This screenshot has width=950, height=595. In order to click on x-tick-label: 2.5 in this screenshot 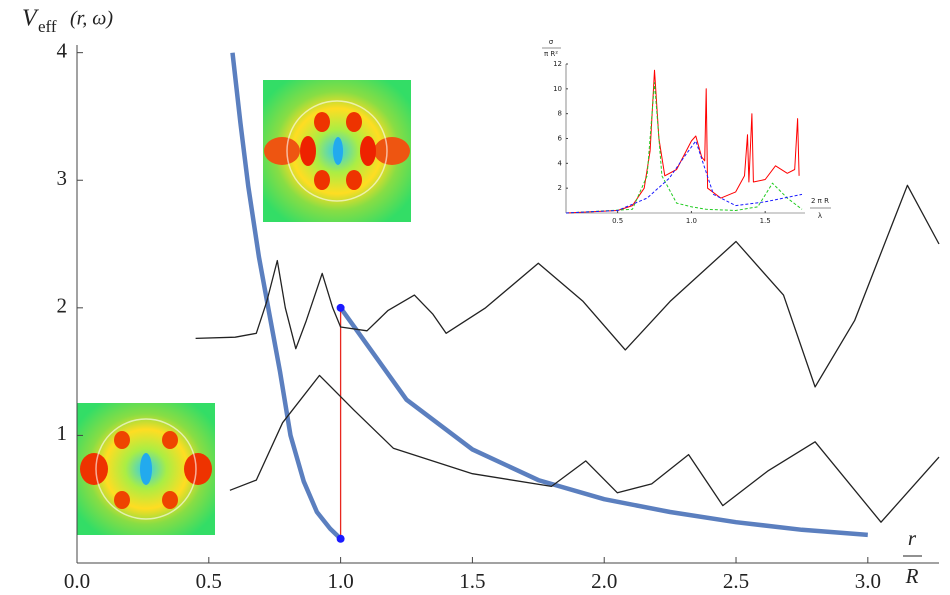, I will do `click(736, 581)`.